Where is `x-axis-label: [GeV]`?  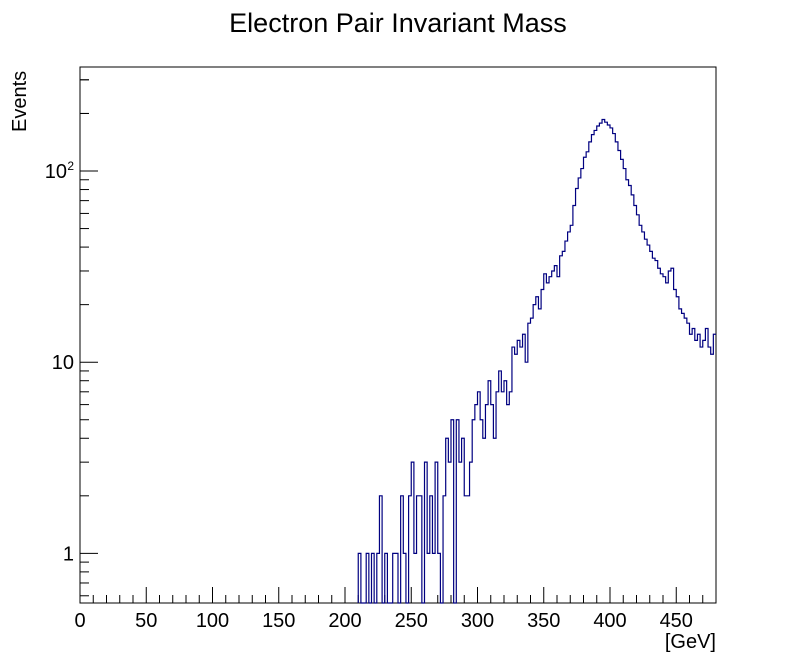
x-axis-label: [GeV] is located at coordinates (690, 642).